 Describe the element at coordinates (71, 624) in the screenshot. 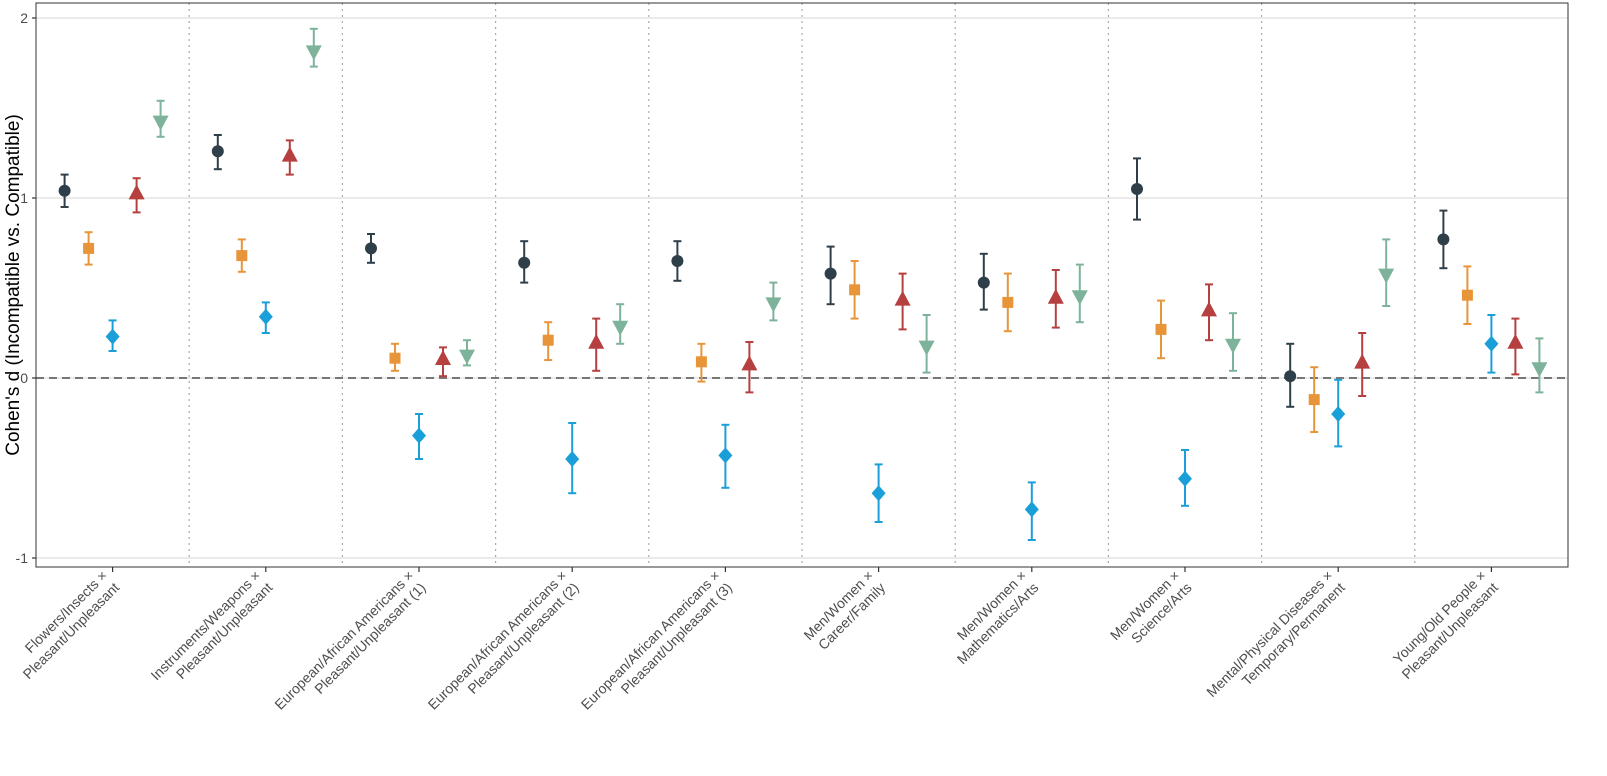

I see `x-tick-label: Flowers/Insects ×Pleasant/Unpleasant` at that location.